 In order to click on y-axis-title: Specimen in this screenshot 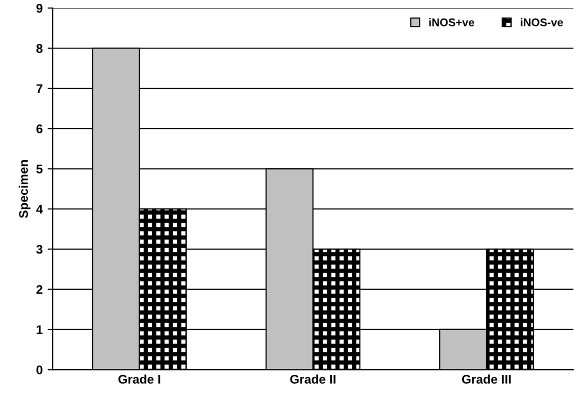, I will do `click(24, 189)`.